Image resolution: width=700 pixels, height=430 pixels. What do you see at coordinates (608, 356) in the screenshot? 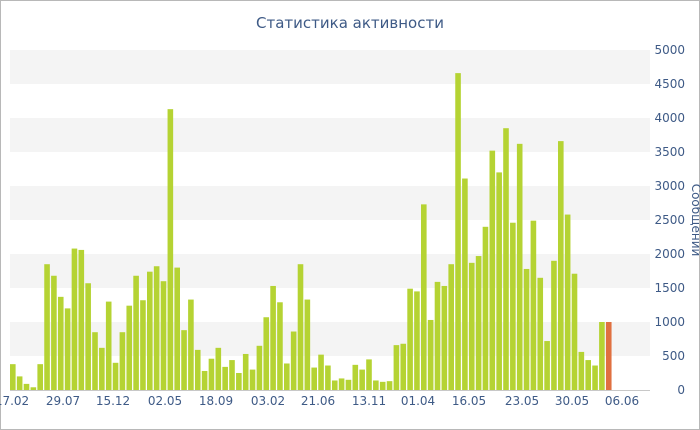
I see `bar-current` at bounding box center [608, 356].